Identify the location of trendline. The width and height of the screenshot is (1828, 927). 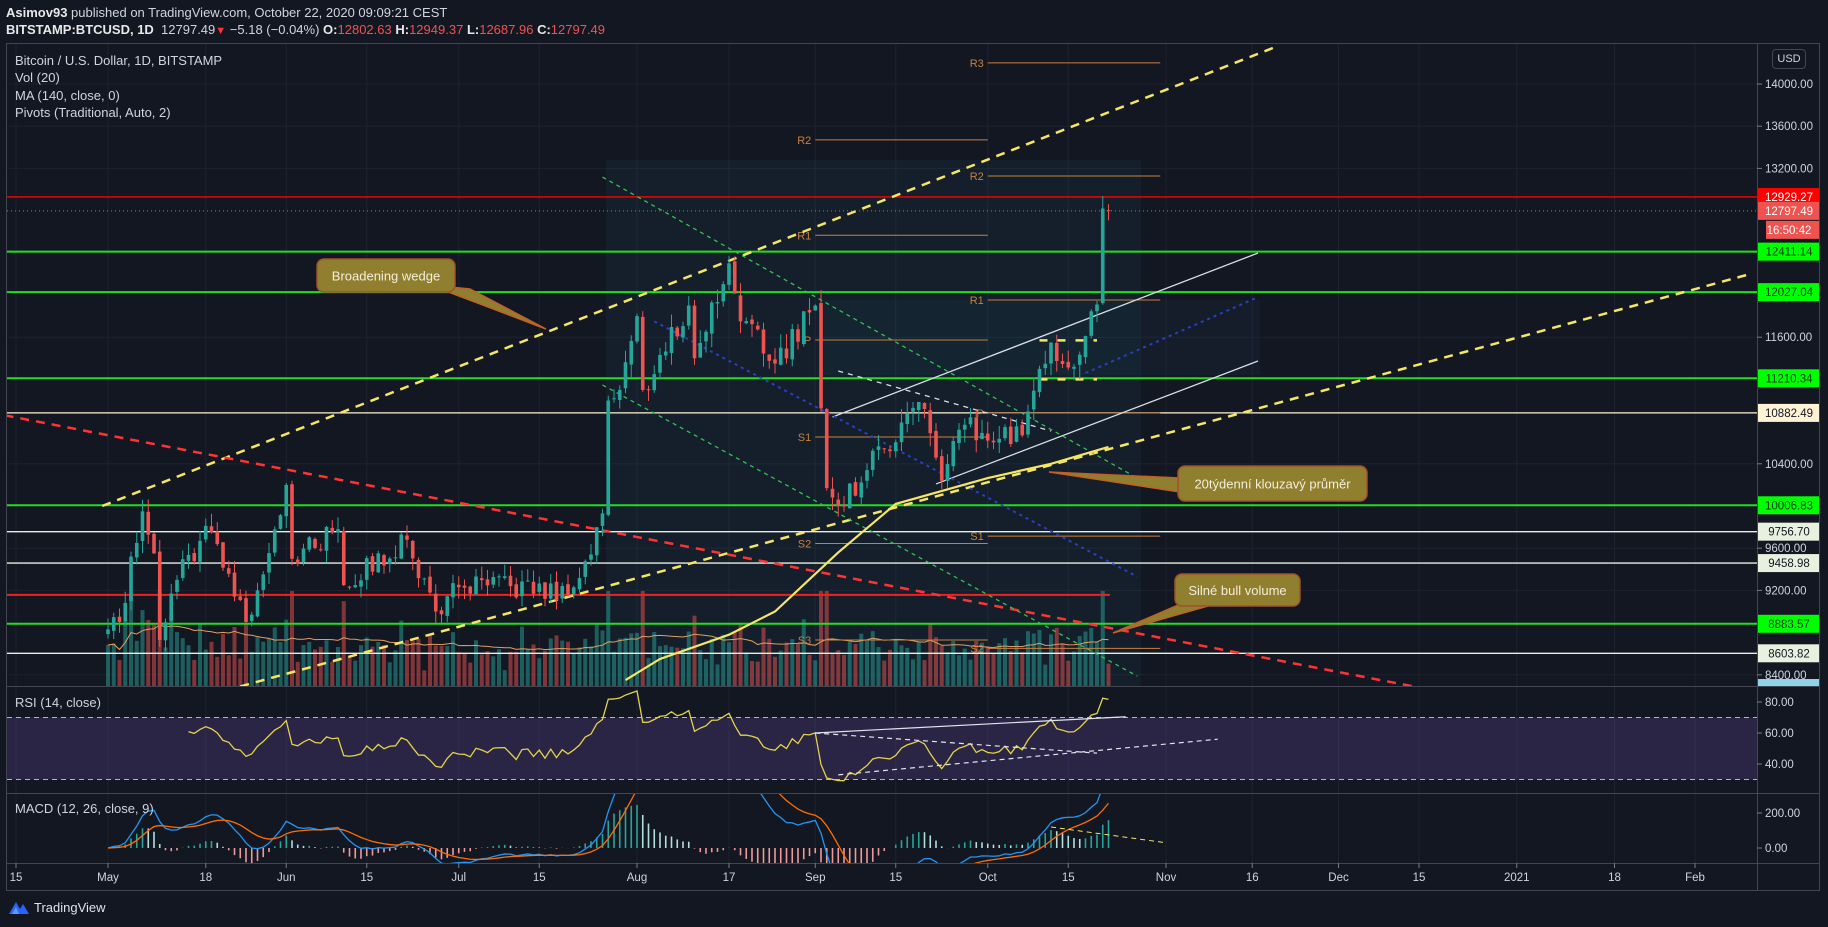
(870, 530).